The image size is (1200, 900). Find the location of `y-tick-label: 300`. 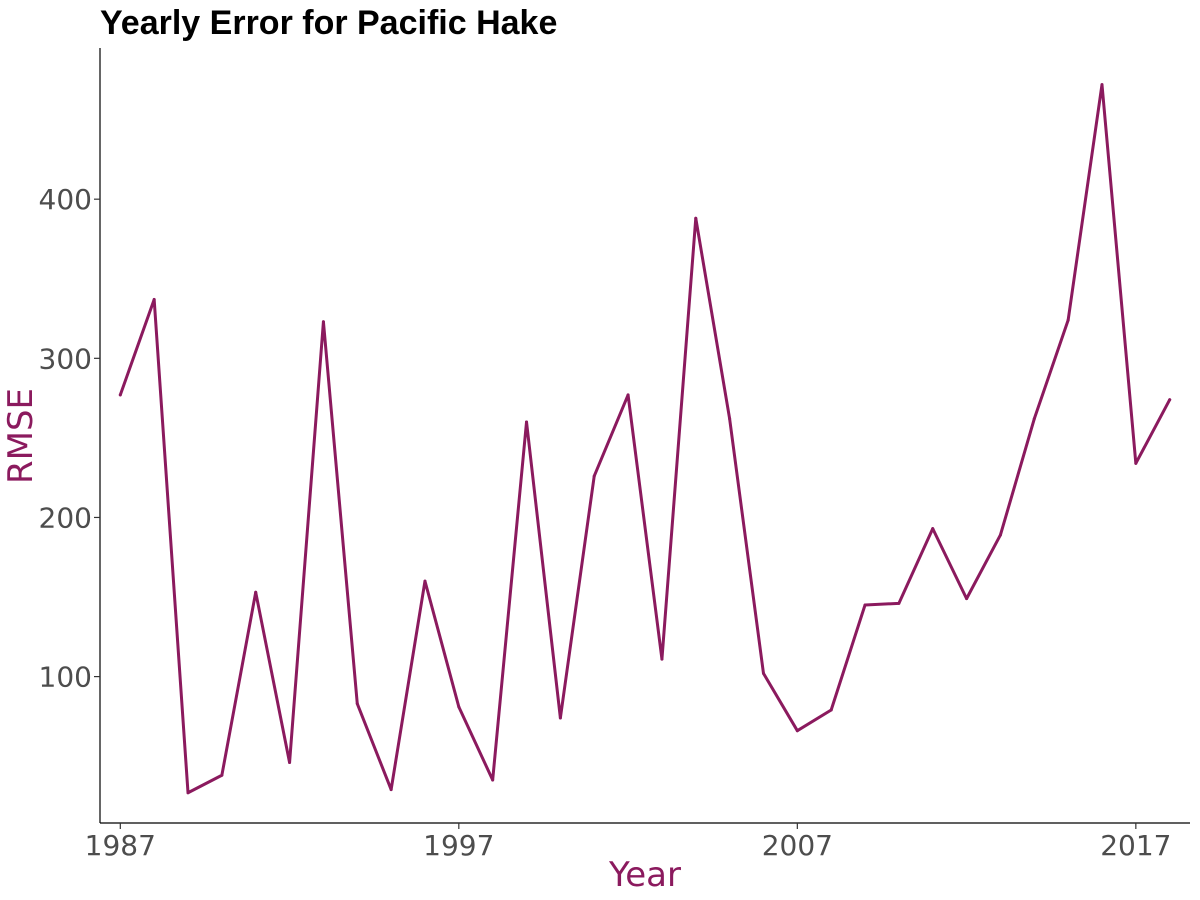

y-tick-label: 300 is located at coordinates (65, 358).